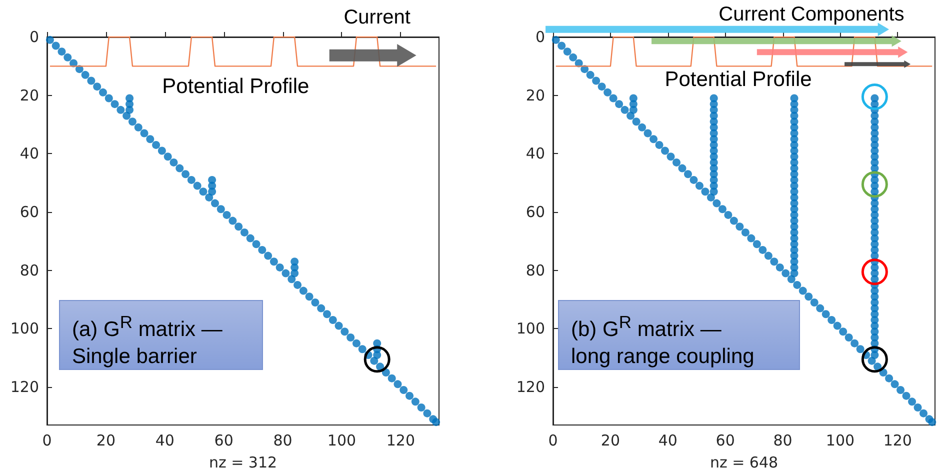  Describe the element at coordinates (243, 463) in the screenshot. I see `x-axis-title: nz = 312` at that location.